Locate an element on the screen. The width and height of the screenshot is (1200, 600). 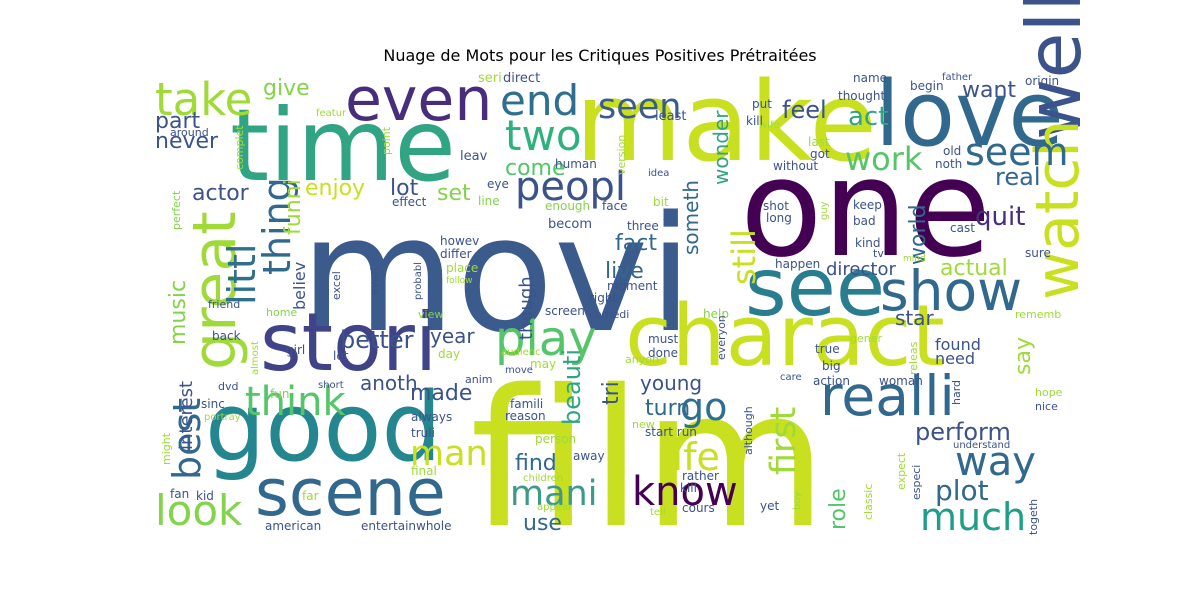
word-cast: cast is located at coordinates (962, 228).